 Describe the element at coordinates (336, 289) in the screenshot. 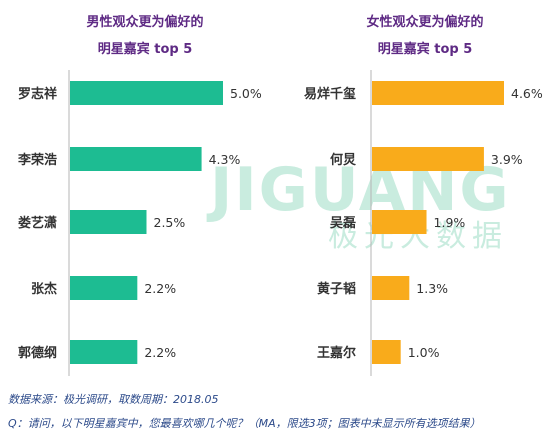

I see `female-category-label: 黄子韬` at that location.